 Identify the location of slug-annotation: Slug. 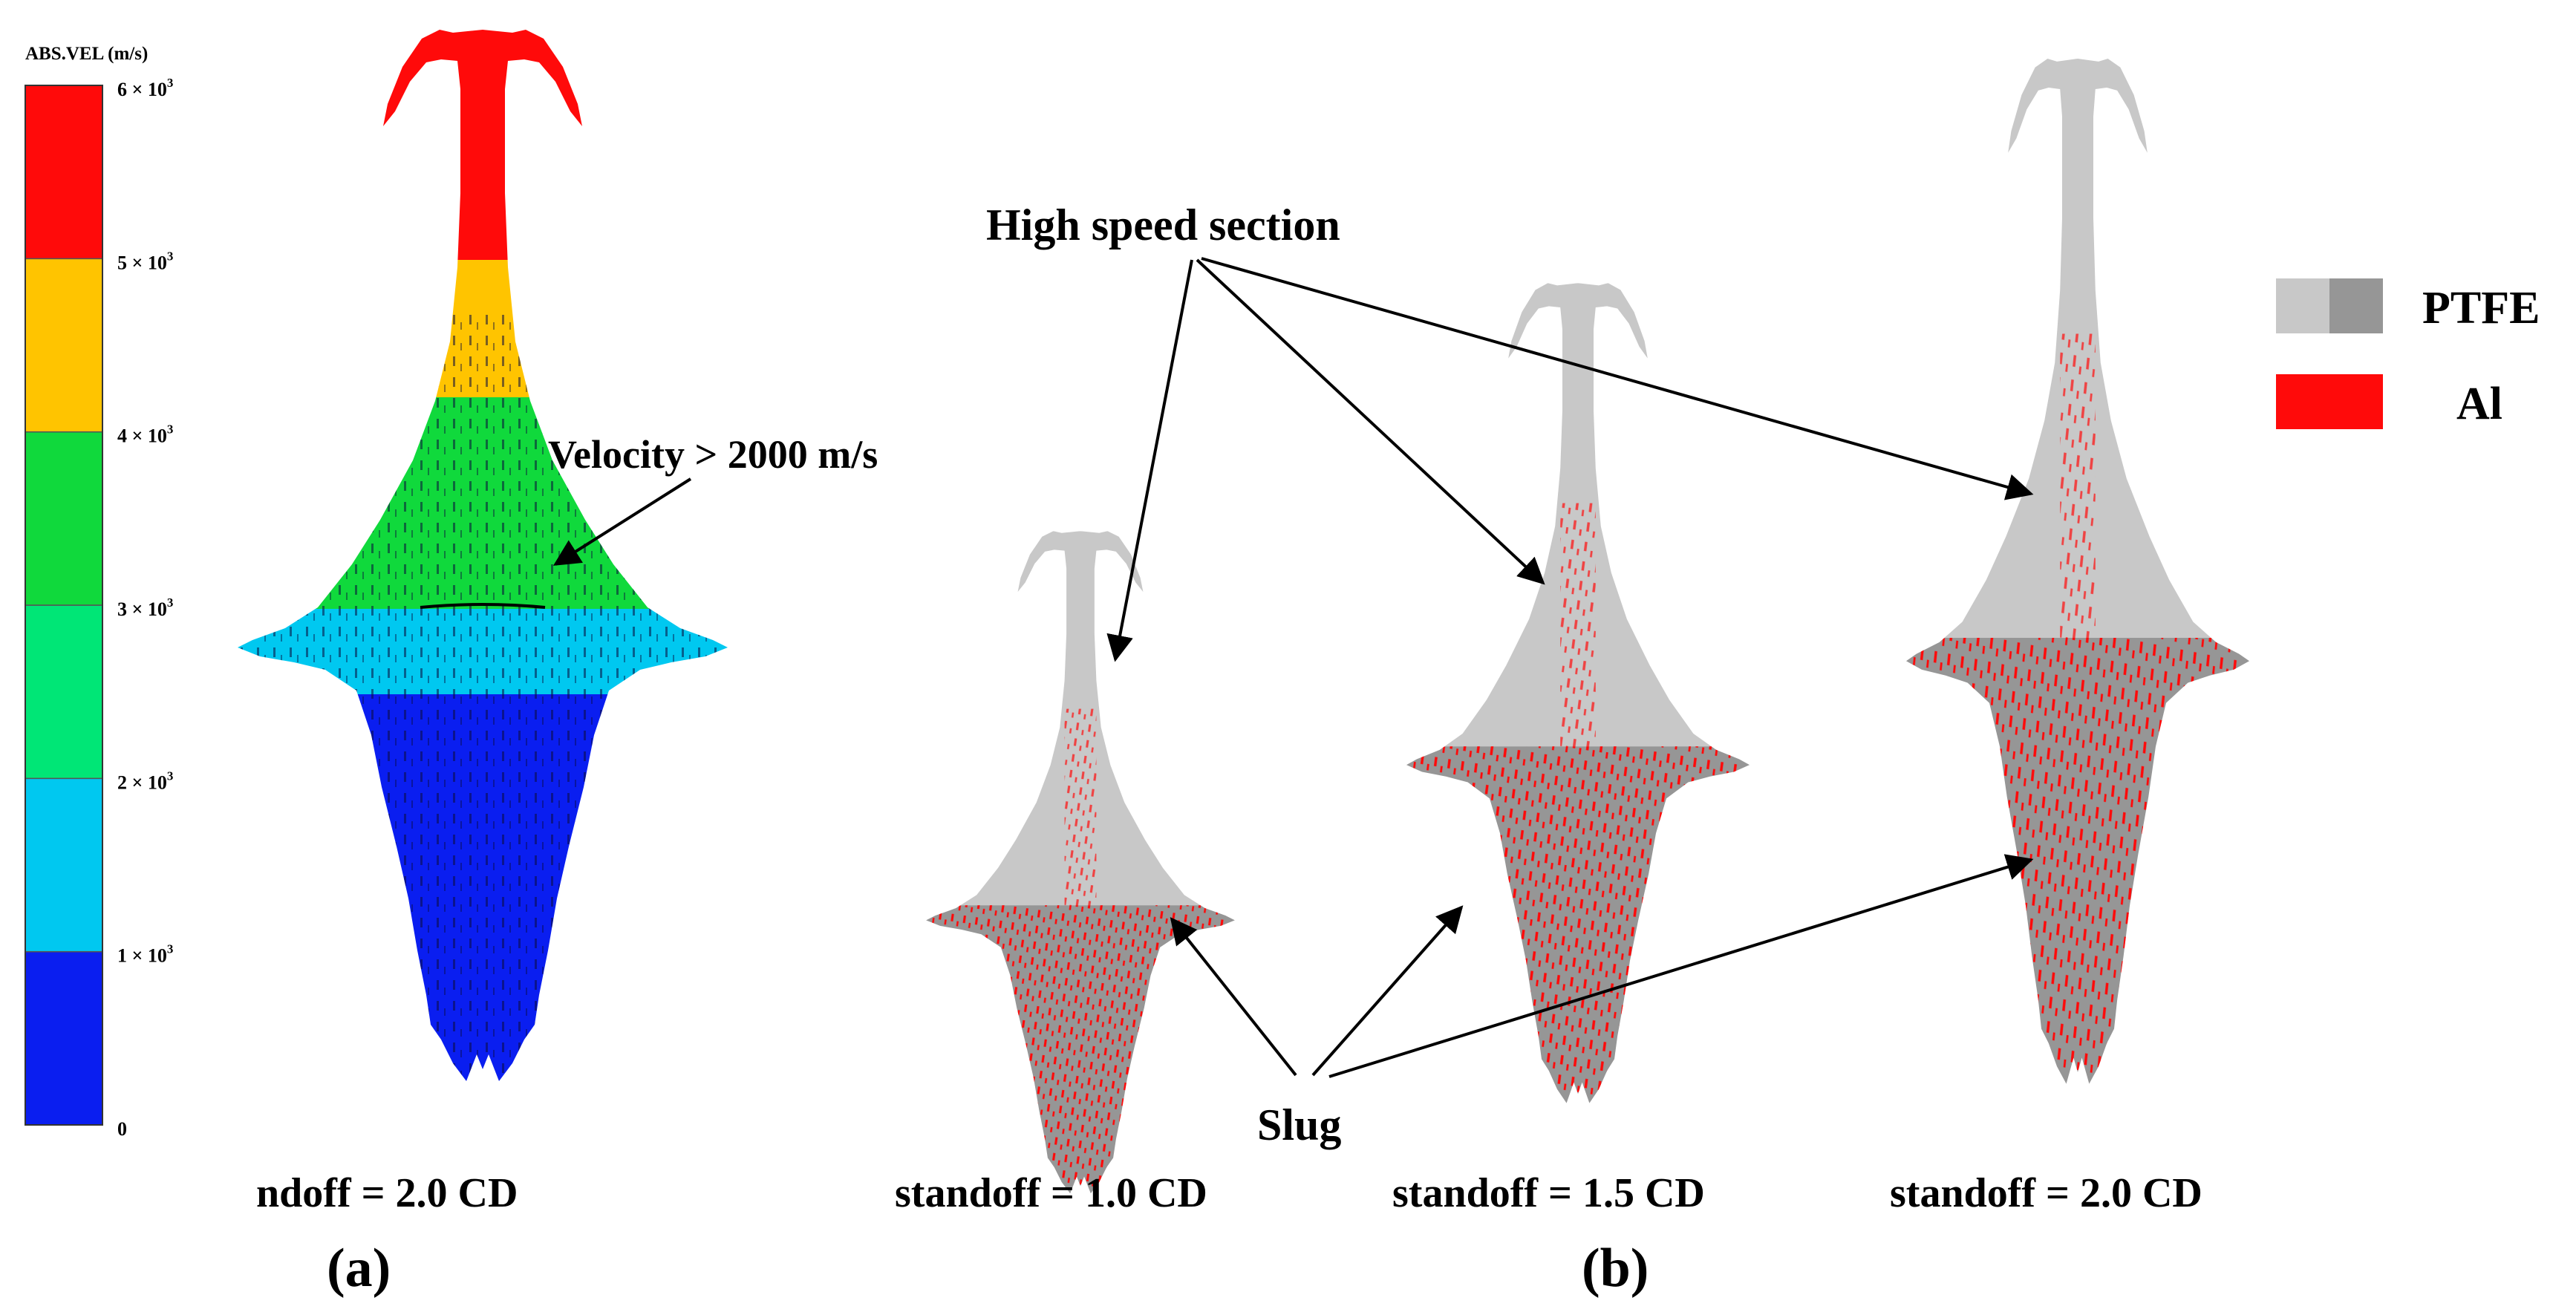
(1602, 1001).